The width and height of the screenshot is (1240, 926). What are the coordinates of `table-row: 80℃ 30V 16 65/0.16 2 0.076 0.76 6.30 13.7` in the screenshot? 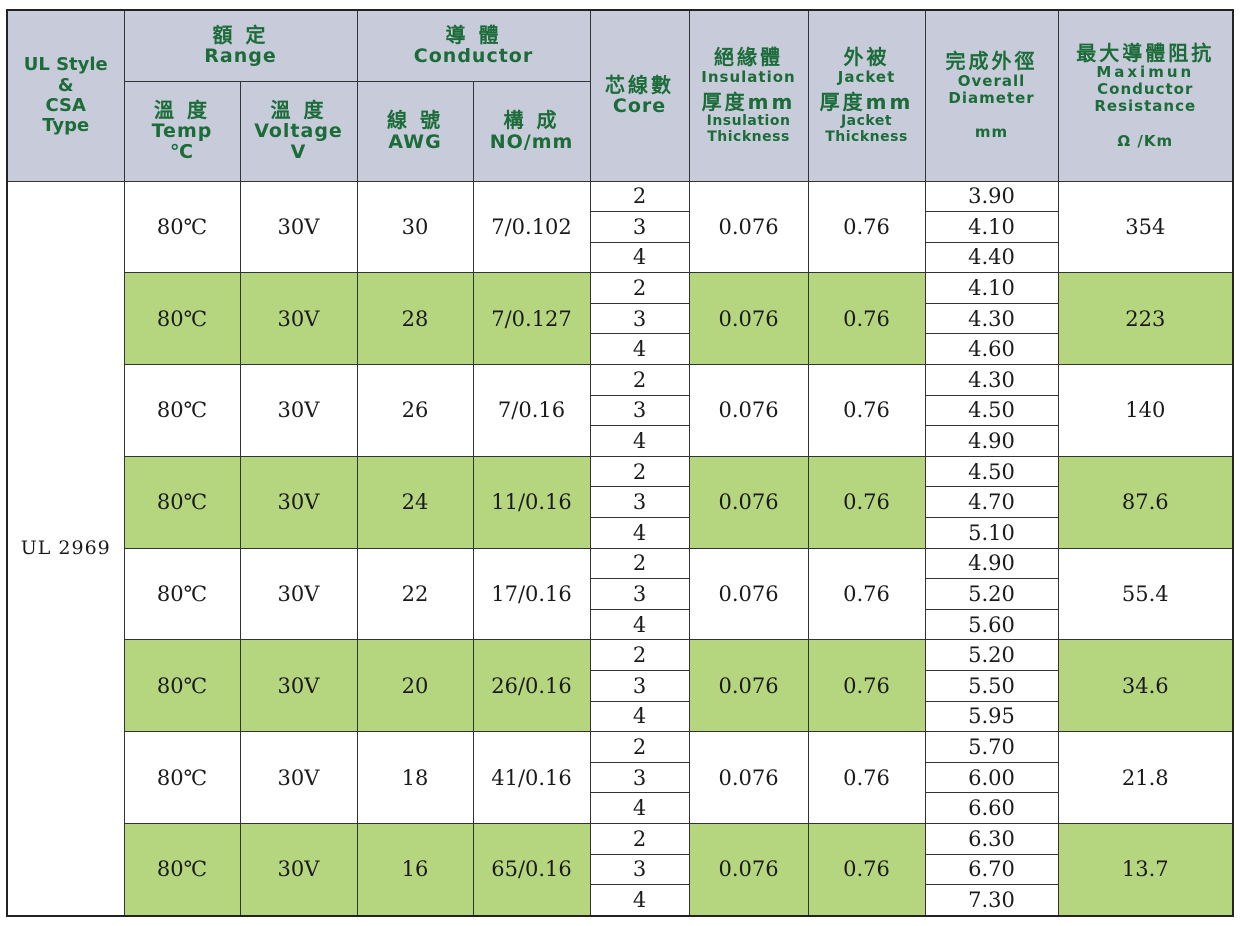 It's located at (620, 869).